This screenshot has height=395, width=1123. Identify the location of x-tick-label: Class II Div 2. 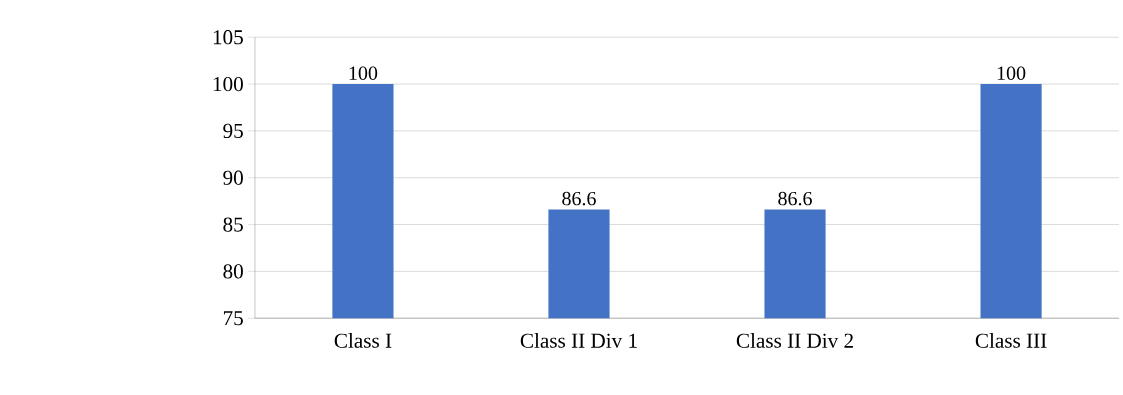
(794, 340).